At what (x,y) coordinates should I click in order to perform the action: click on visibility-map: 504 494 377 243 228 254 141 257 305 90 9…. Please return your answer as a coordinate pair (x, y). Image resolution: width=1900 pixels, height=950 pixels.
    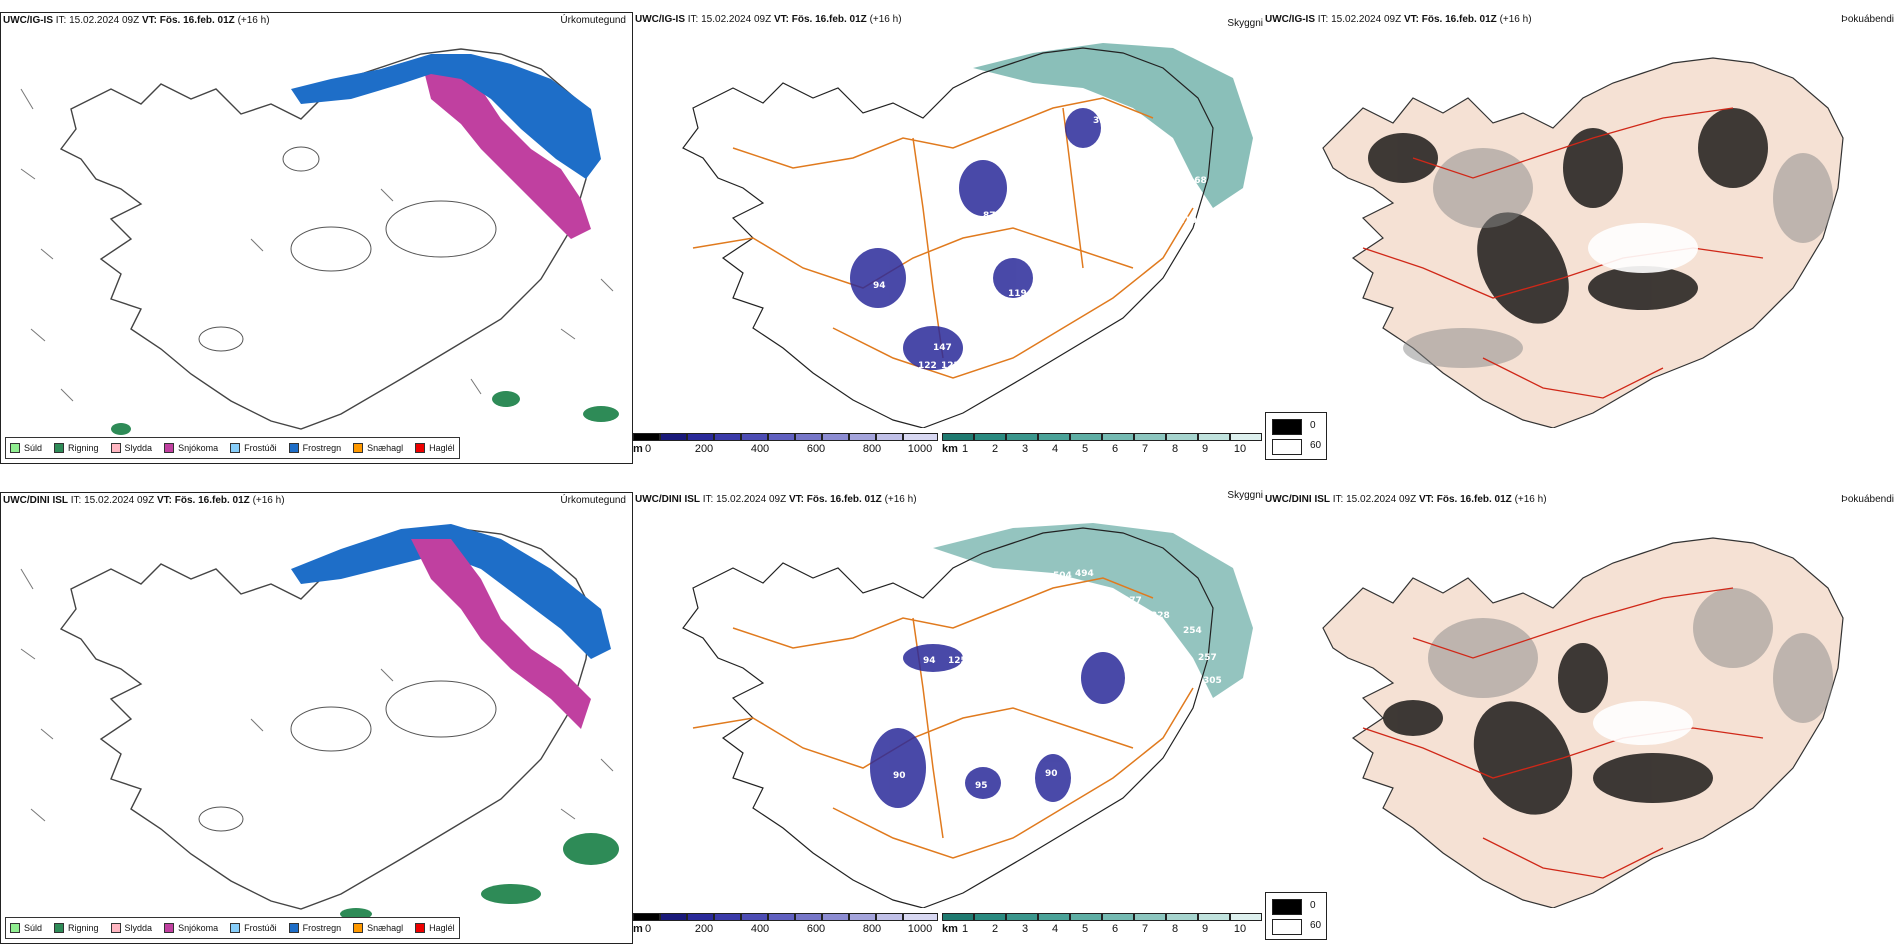
    Looking at the image, I should click on (967, 715).